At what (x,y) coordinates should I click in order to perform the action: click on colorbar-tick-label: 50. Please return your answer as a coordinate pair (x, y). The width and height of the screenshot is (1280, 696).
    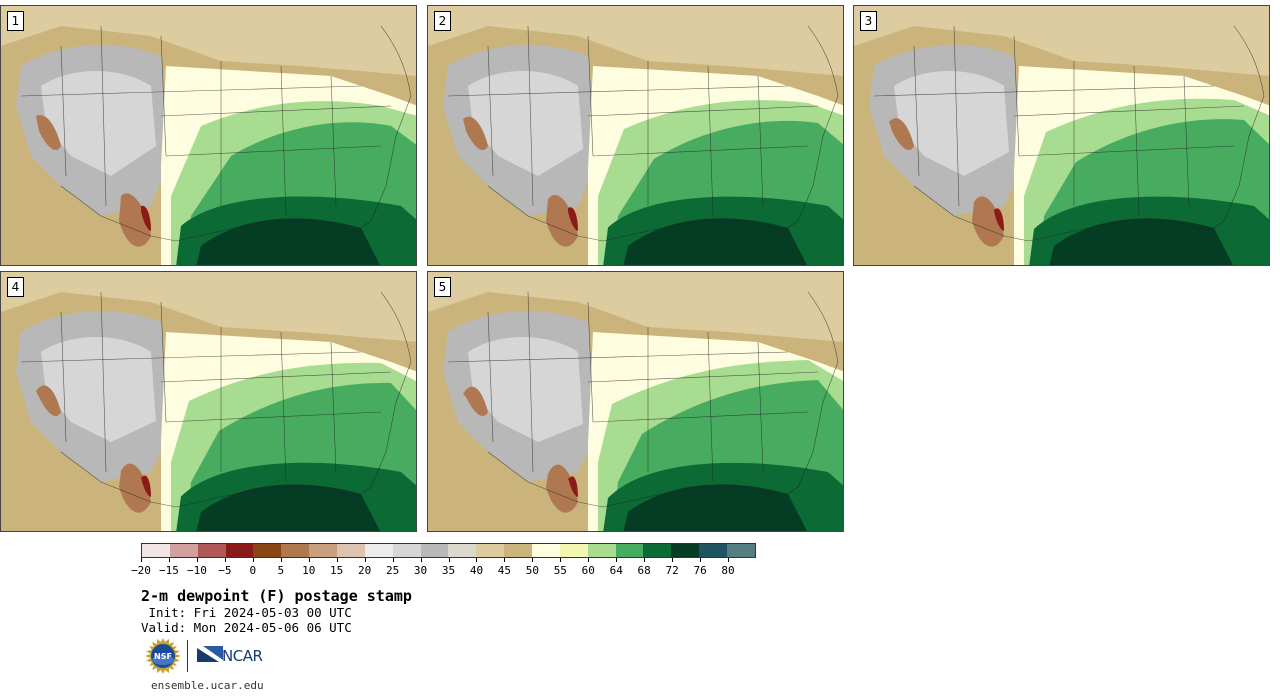
    Looking at the image, I should click on (532, 570).